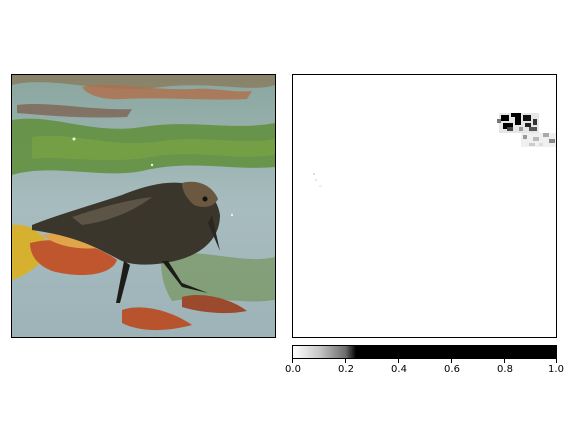 The width and height of the screenshot is (576, 432). I want to click on colorbar-tick-label: 0.0, so click(293, 369).